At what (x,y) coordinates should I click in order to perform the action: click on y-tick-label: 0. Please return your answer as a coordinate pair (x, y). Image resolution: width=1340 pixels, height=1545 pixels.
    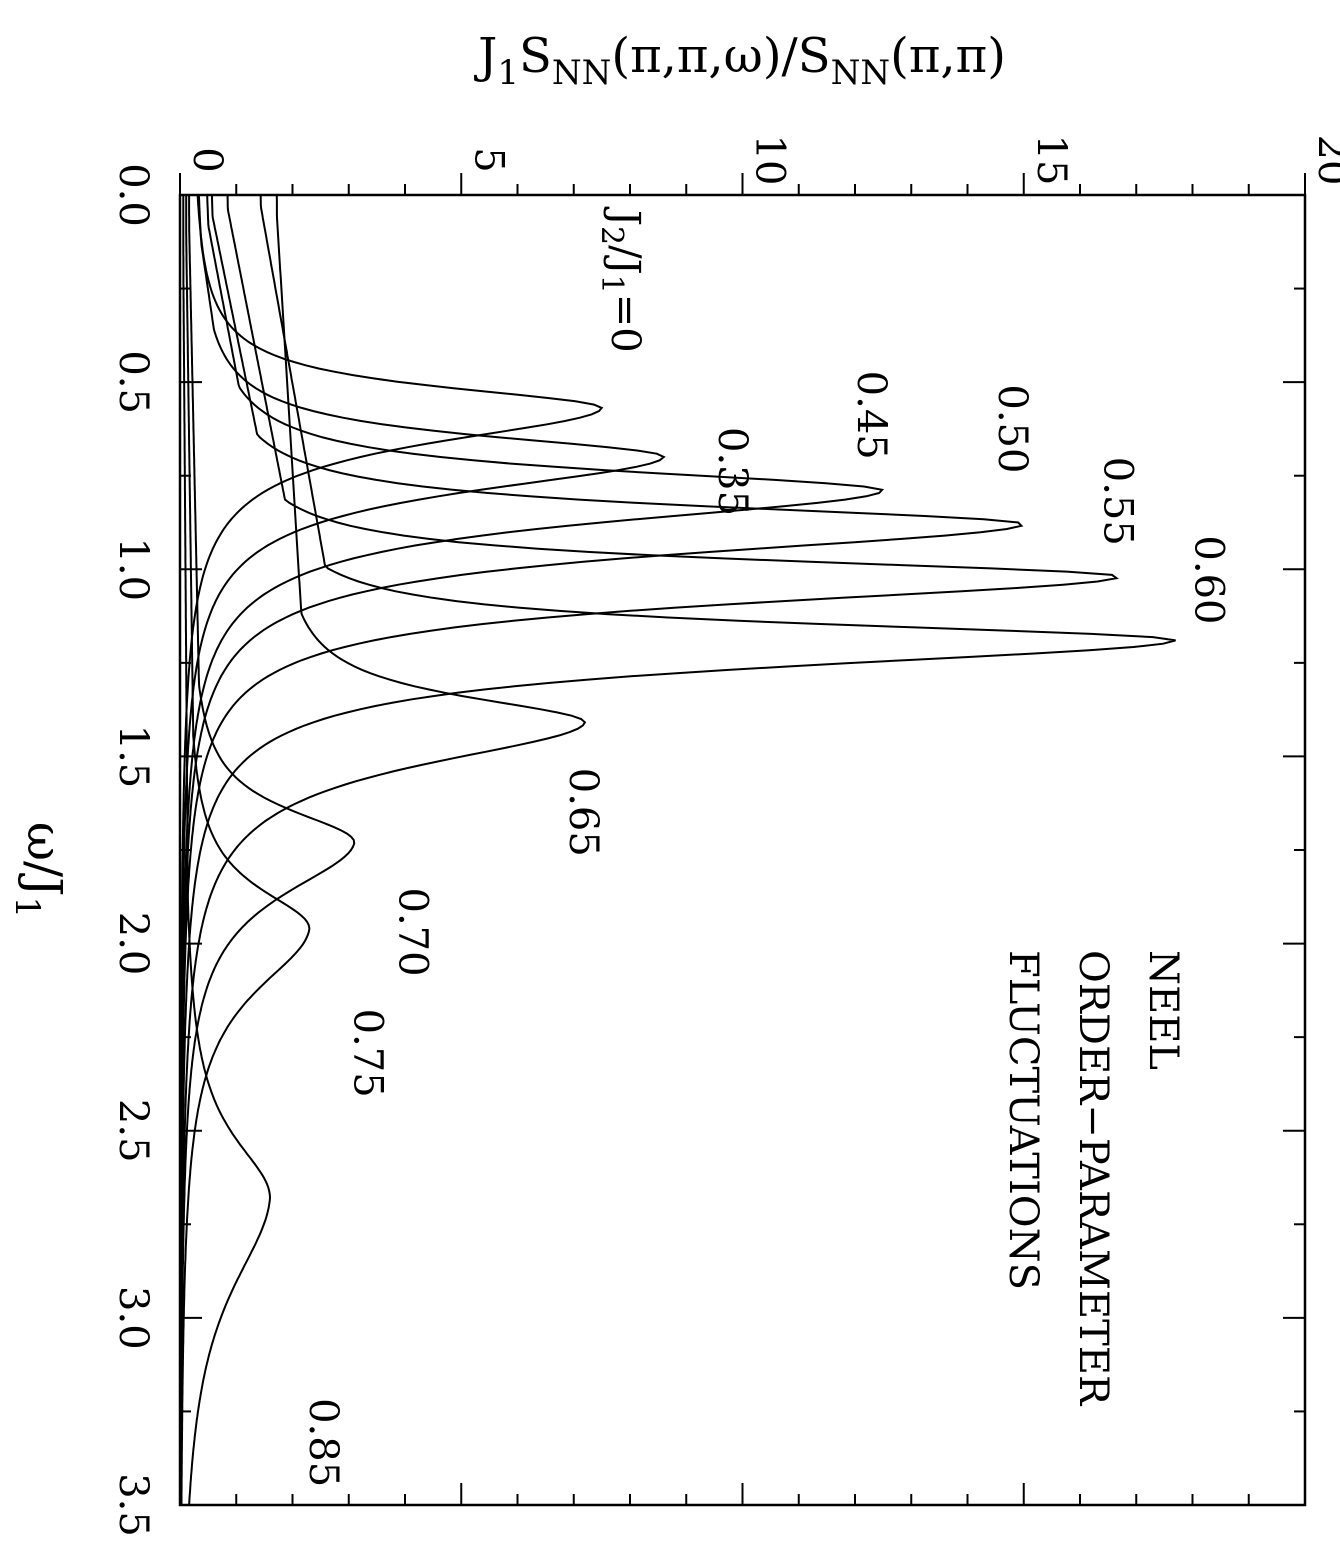
    Looking at the image, I should click on (207, 159).